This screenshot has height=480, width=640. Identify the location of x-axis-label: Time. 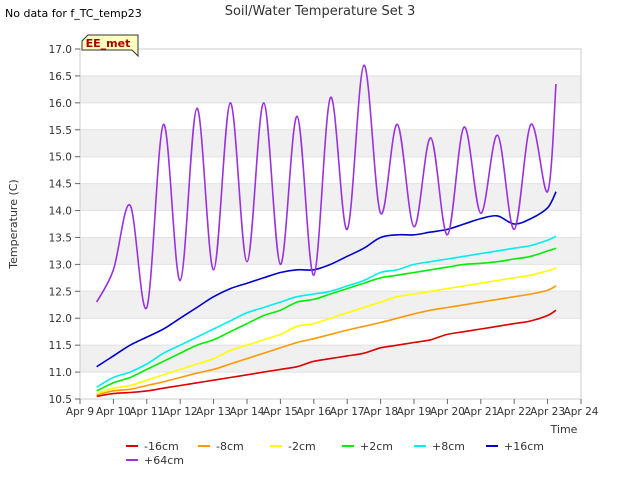
(564, 429).